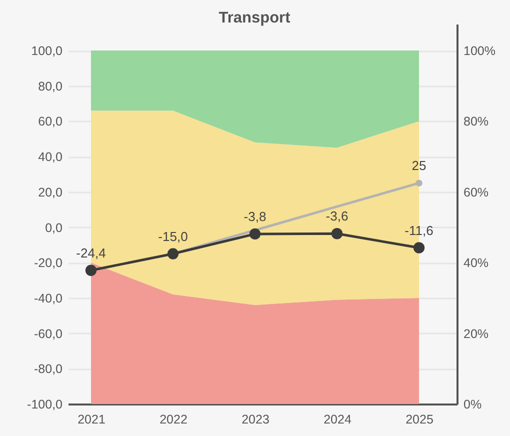  What do you see at coordinates (48, 369) in the screenshot?
I see `y-tick-label: -80,0` at bounding box center [48, 369].